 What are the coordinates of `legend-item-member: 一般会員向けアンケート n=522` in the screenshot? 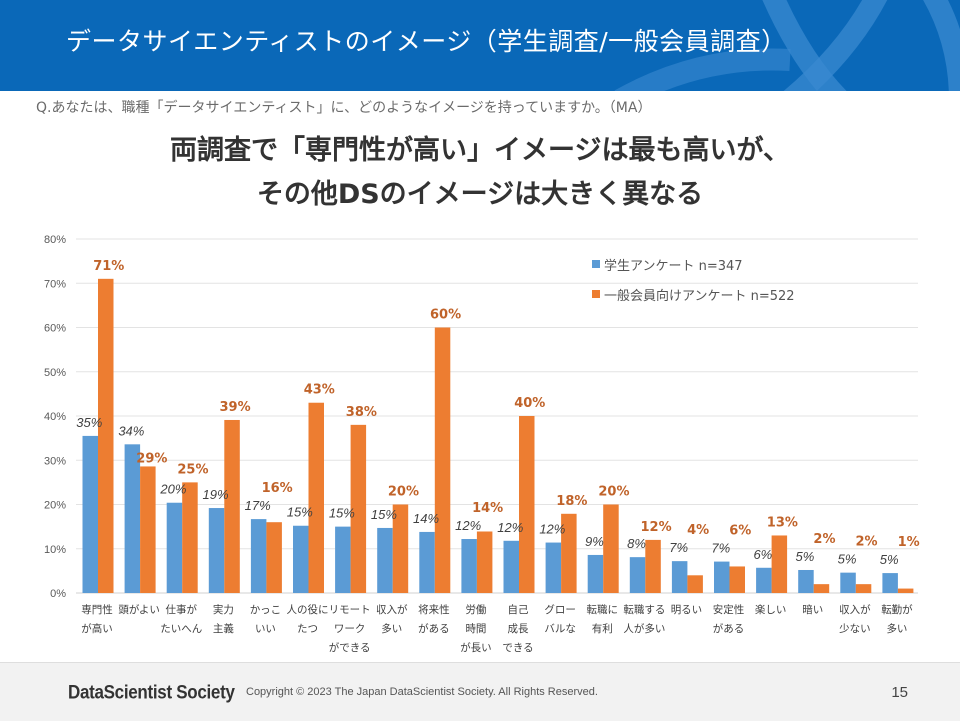 It's located at (693, 295).